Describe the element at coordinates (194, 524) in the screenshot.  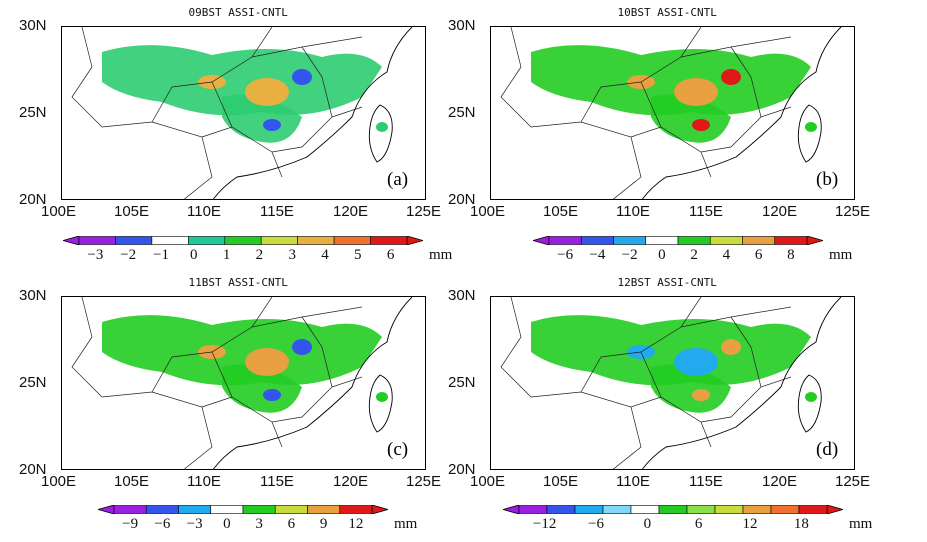
I see `colorbar-tick-label: −3` at that location.